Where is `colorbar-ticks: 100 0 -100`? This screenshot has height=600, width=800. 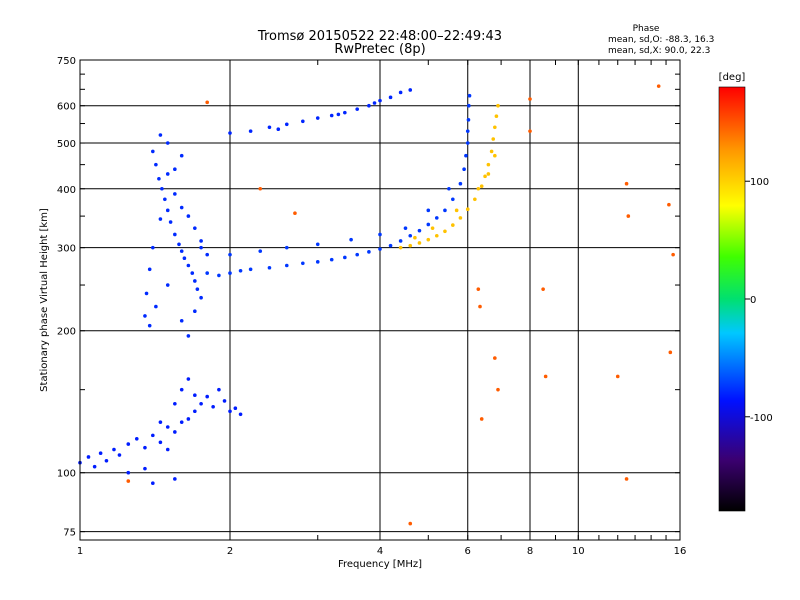
colorbar-ticks: 100 0 -100 is located at coordinates (759, 300).